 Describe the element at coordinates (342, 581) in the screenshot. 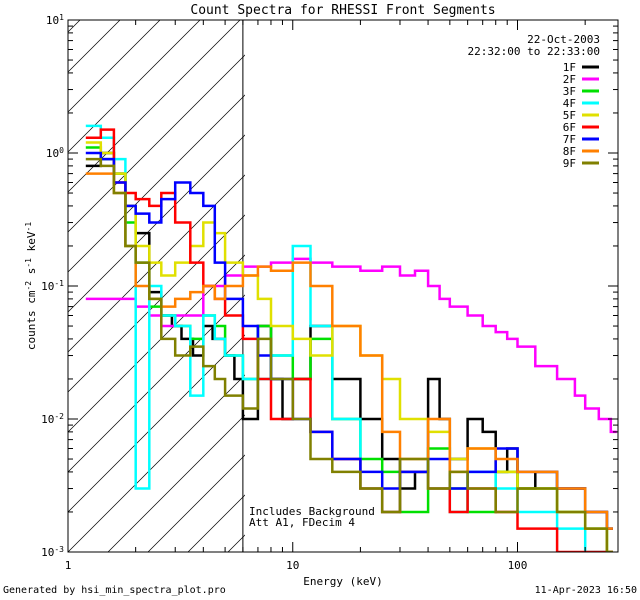

I see `x-axis-label: Energy (keV)` at that location.